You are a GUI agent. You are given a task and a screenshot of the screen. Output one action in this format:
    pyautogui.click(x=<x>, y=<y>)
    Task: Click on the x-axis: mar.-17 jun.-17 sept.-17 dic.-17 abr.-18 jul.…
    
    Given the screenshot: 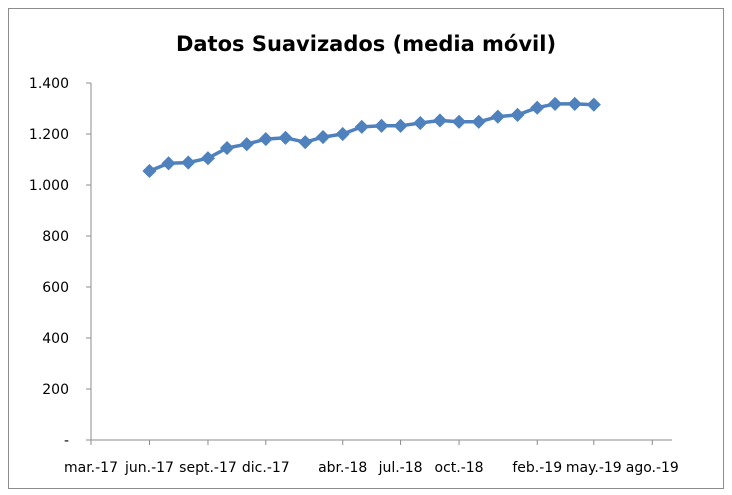 What is the action you would take?
    pyautogui.click(x=371, y=457)
    